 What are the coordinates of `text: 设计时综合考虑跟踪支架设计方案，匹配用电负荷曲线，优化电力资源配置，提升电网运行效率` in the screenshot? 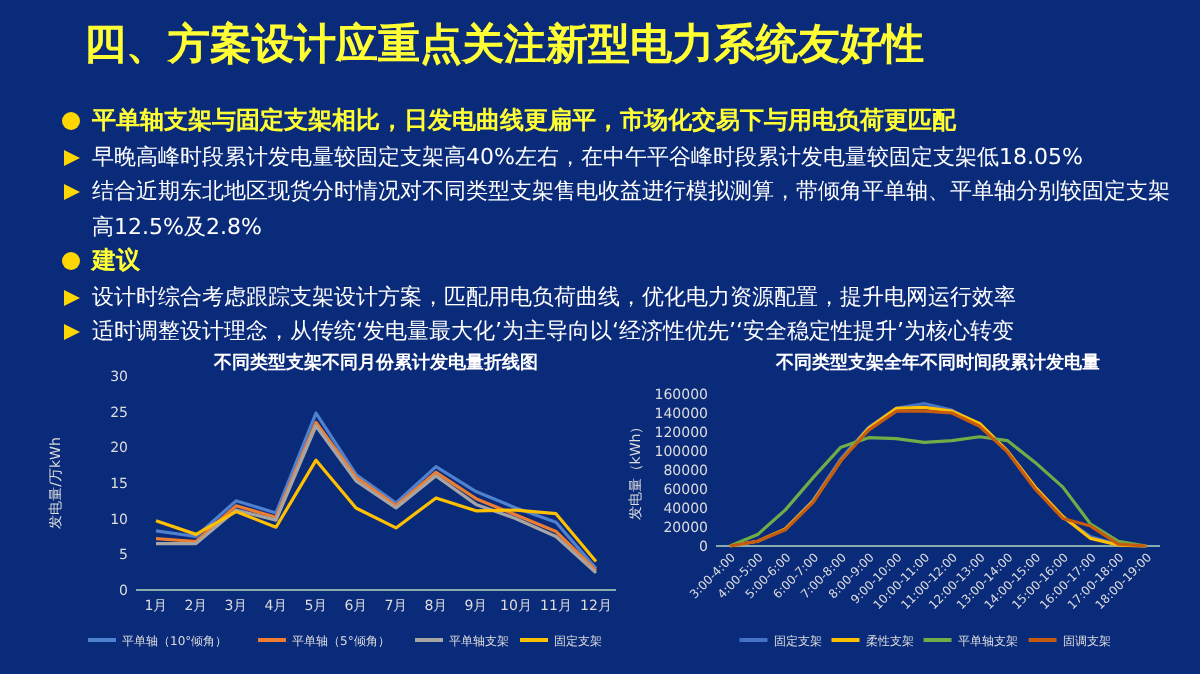 It's located at (554, 296).